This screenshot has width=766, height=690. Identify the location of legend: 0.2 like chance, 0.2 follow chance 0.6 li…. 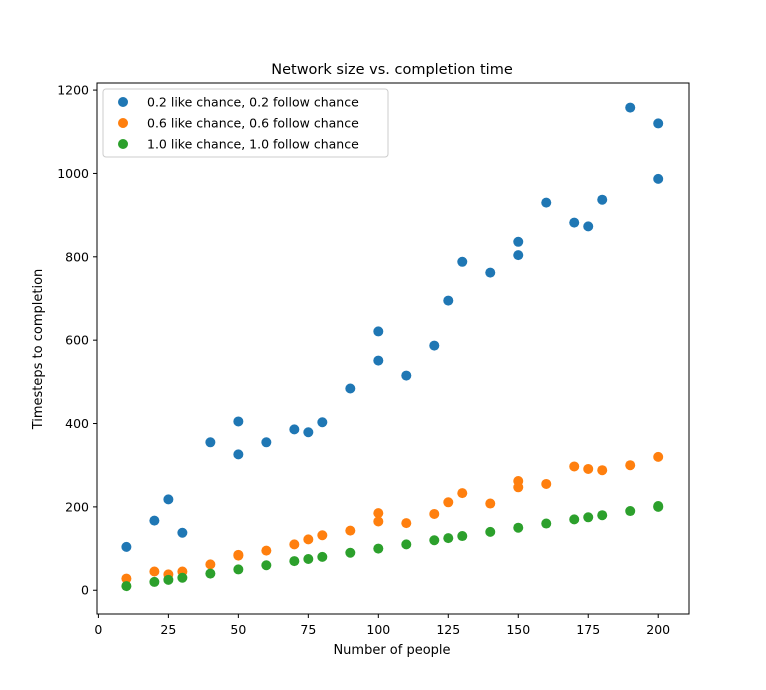
(245, 123).